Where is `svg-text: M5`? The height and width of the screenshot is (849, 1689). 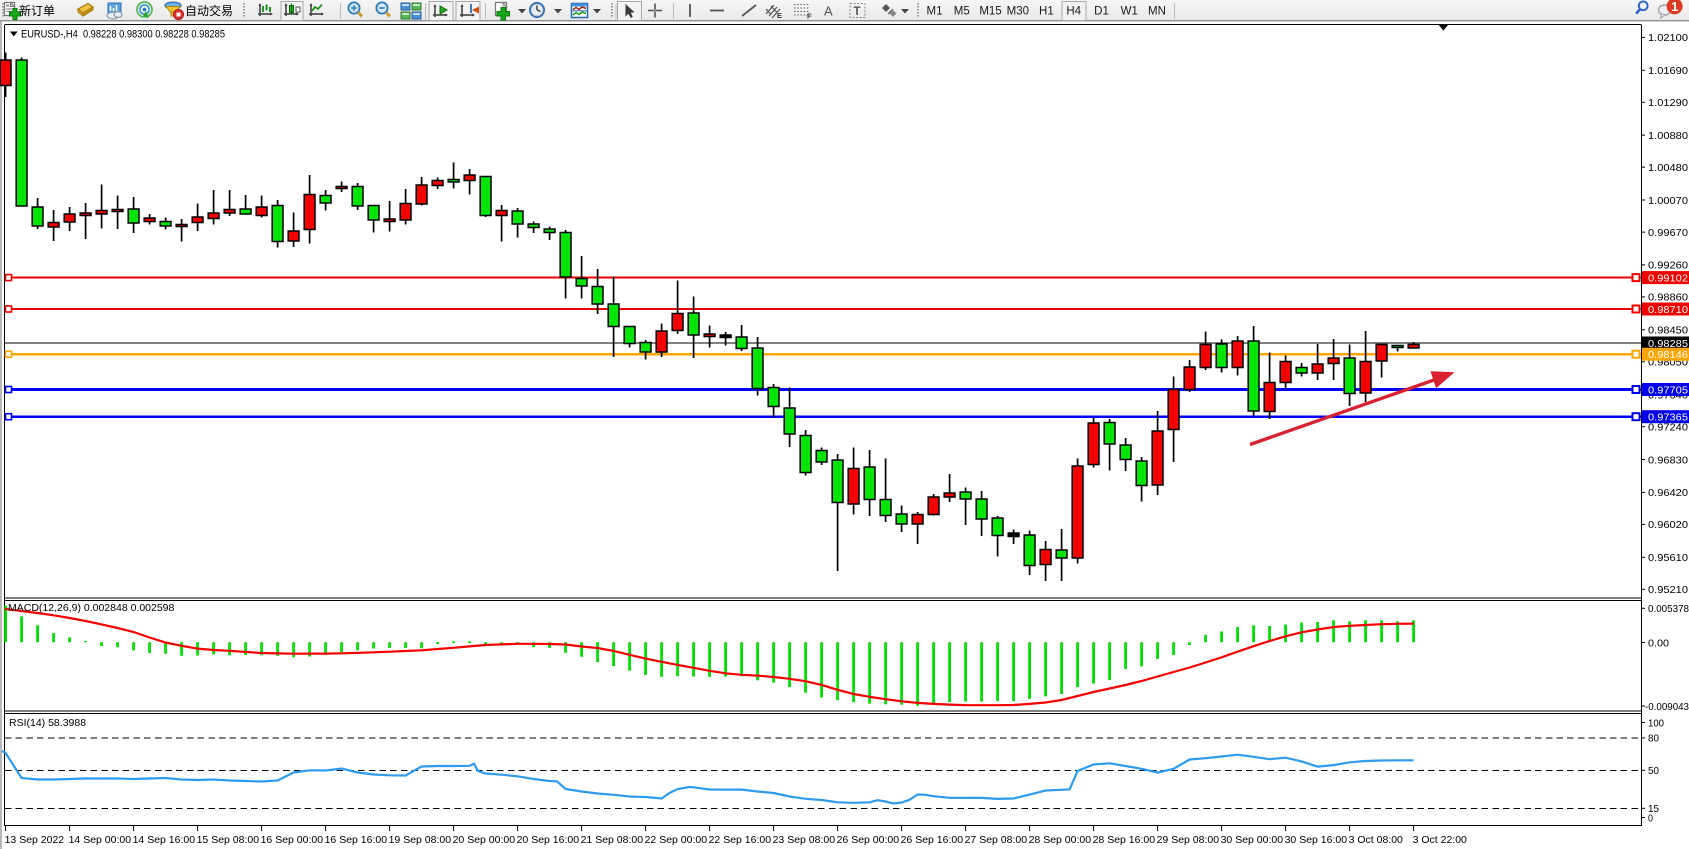
svg-text: M5 is located at coordinates (962, 12).